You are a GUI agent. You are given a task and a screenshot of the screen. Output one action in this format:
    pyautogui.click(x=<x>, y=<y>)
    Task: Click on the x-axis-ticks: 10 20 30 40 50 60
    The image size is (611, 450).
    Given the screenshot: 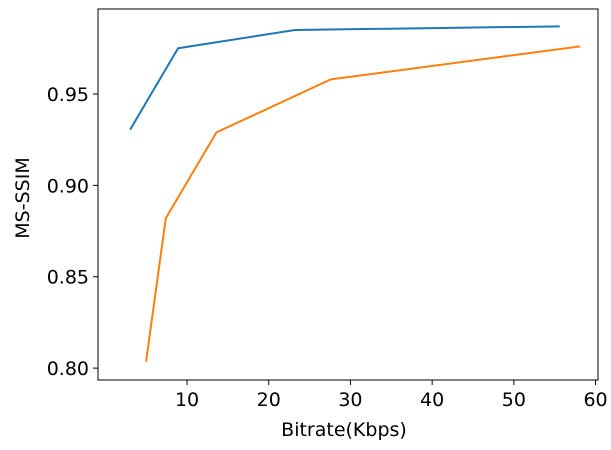 What is the action you would take?
    pyautogui.click(x=391, y=395)
    